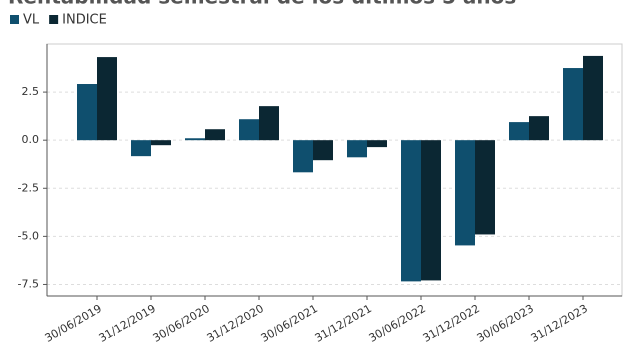  What do you see at coordinates (28, 187) in the screenshot?
I see `y-tick-label: -2.5` at bounding box center [28, 187].